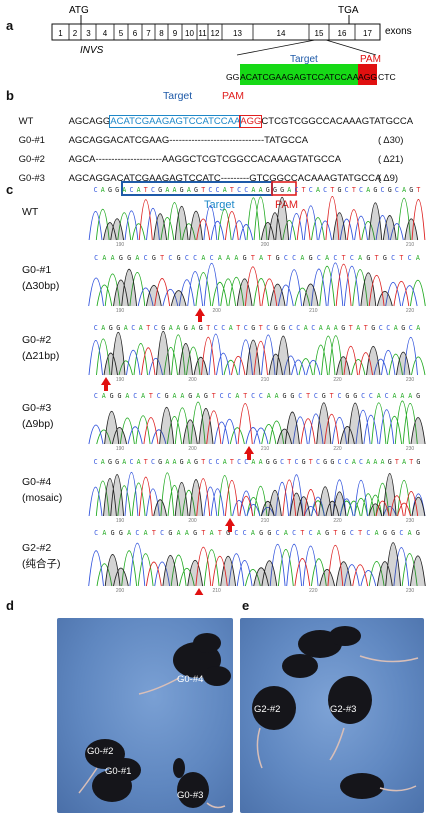  What do you see at coordinates (31, 159) in the screenshot?
I see `alignment-label: G0-#2` at bounding box center [31, 159].